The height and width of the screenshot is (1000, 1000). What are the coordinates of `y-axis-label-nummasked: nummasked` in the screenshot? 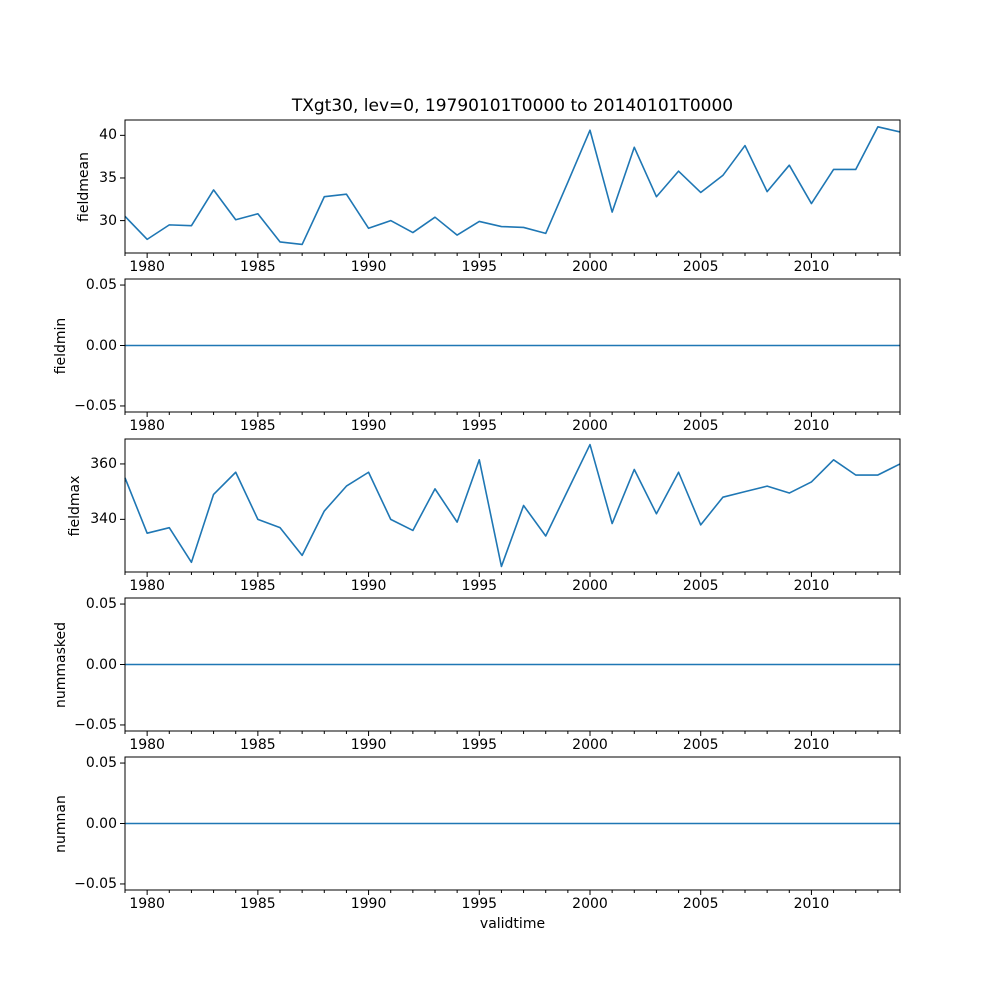 It's located at (61, 664).